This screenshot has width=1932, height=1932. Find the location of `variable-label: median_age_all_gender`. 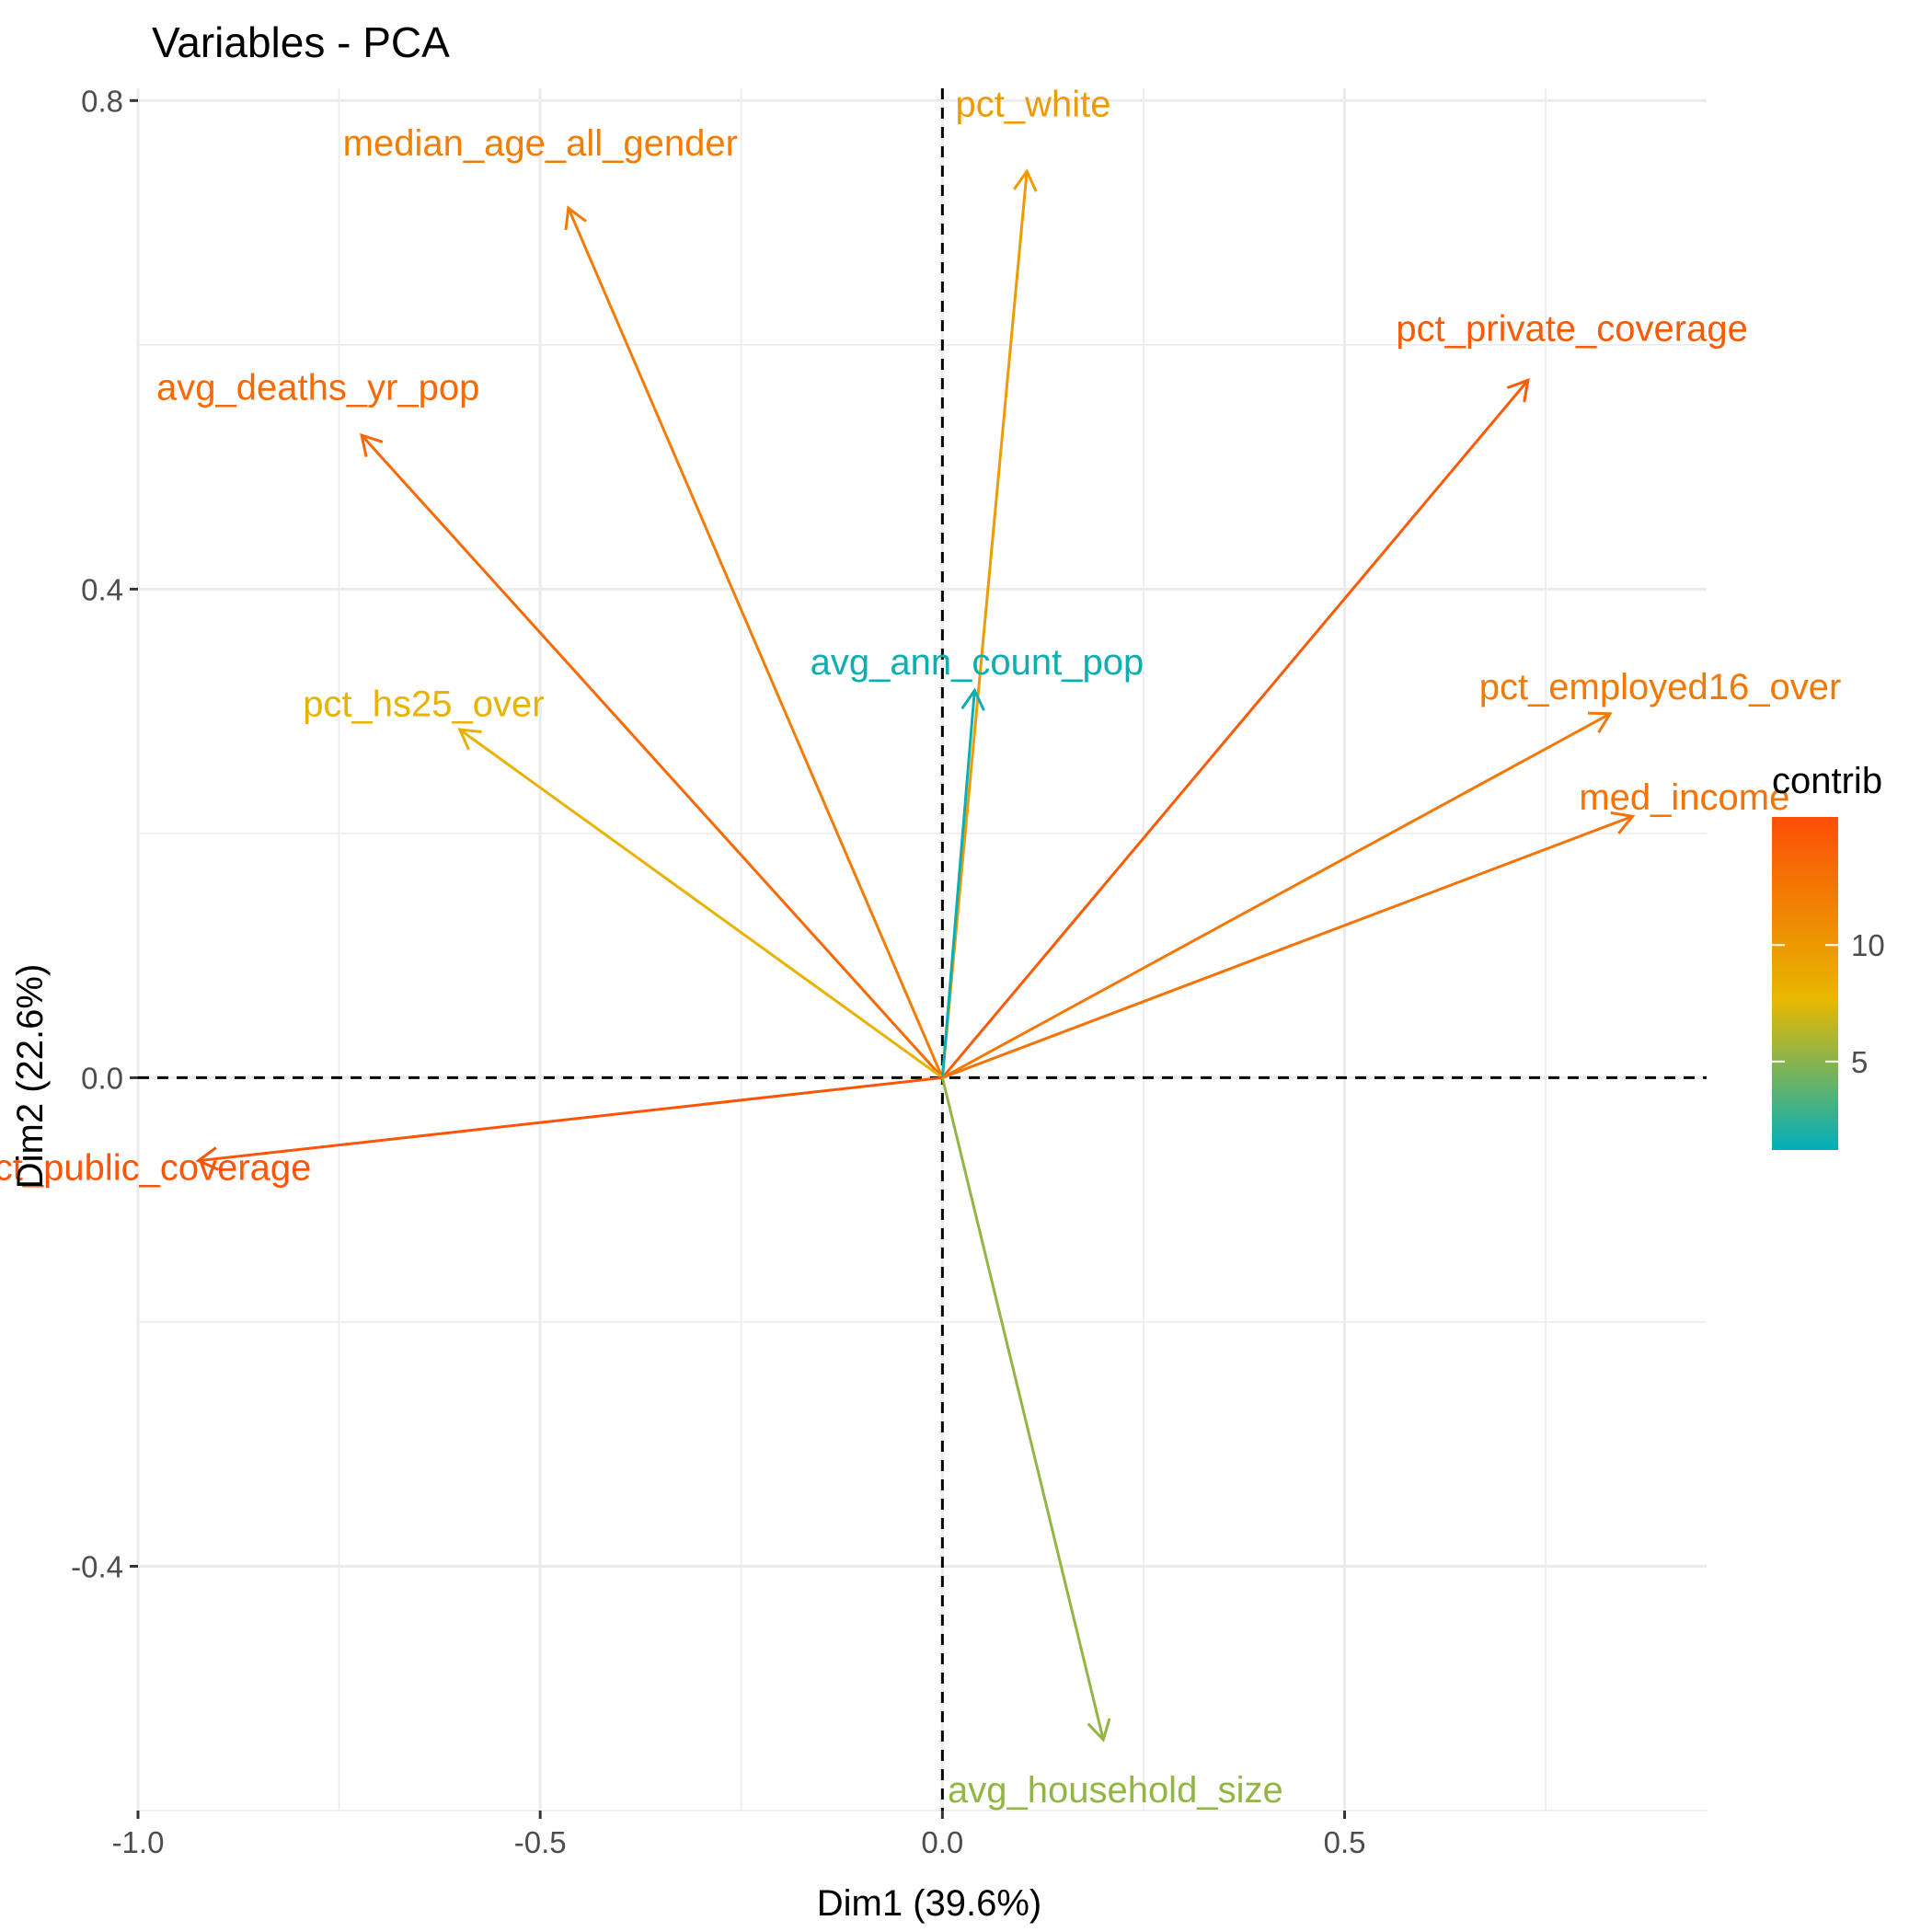

variable-label: median_age_all_gender is located at coordinates (540, 143).